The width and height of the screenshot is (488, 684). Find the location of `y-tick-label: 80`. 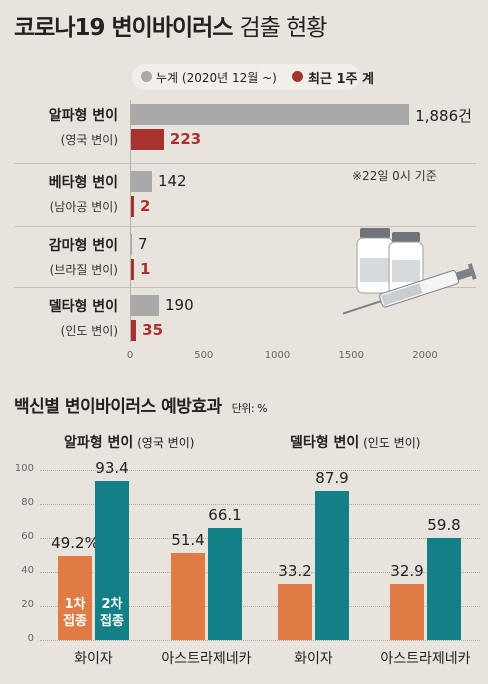

y-tick-label: 80 is located at coordinates (27, 502).